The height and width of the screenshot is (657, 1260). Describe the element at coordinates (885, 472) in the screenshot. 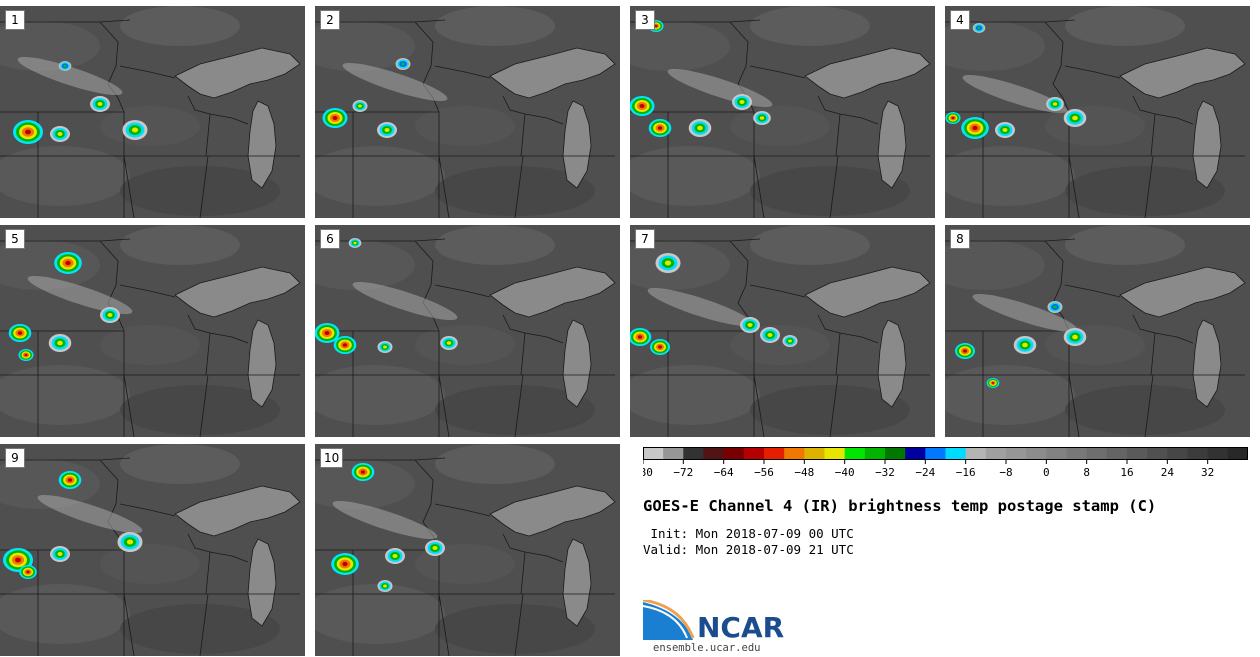

I see `colorbar-tick-label: −32` at that location.